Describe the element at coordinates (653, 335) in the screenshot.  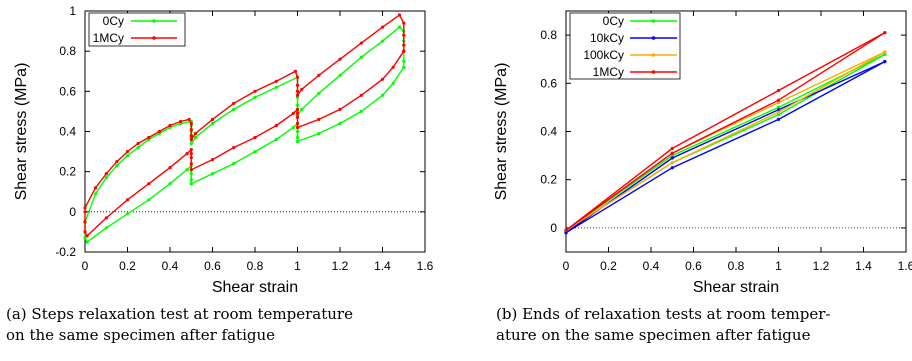
I see `caption-b-line2: ature on the same specimen after fatigue` at that location.